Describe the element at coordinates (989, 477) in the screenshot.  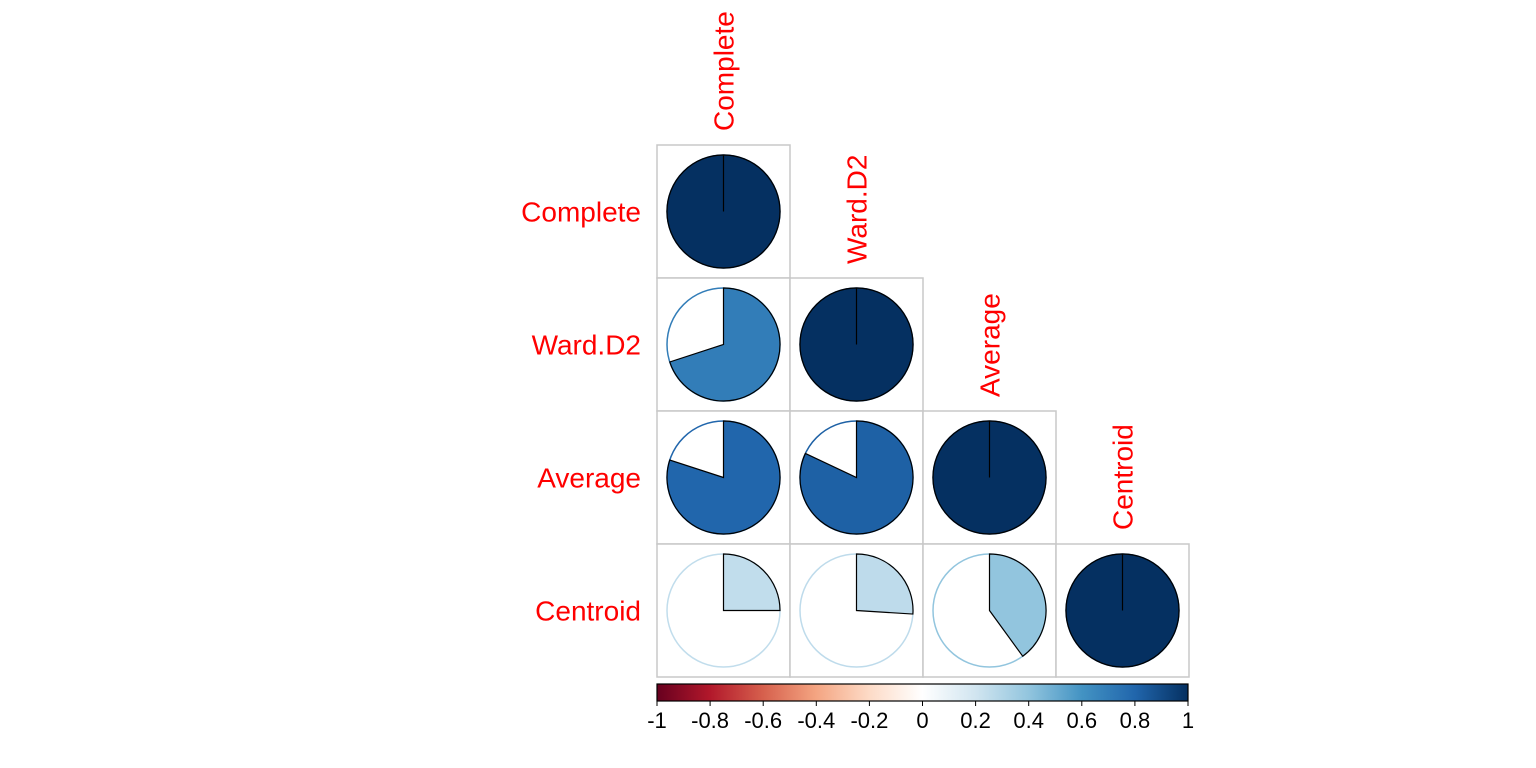
I see `cell-average-average` at that location.